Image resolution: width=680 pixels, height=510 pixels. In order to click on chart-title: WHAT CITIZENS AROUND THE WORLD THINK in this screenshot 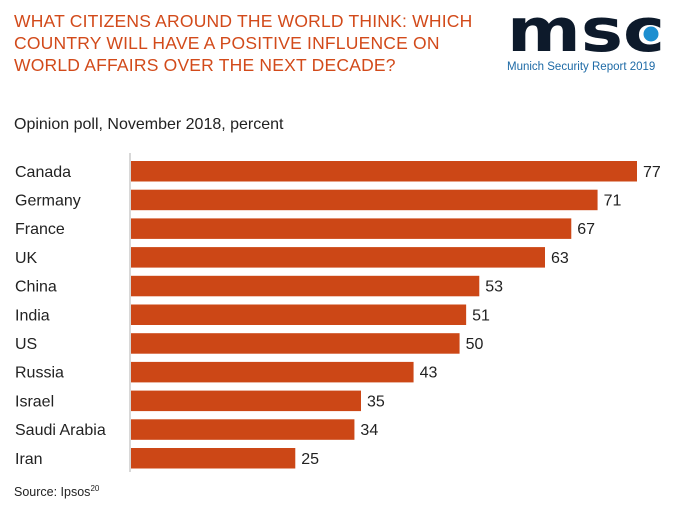, I will do `click(254, 43)`.